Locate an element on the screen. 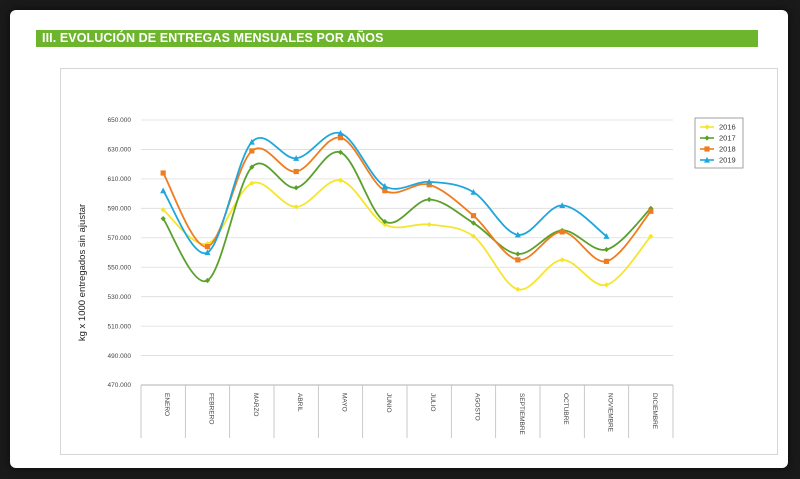  y-axis-label: kg x 1000 entregados sin ajustar is located at coordinates (82, 272).